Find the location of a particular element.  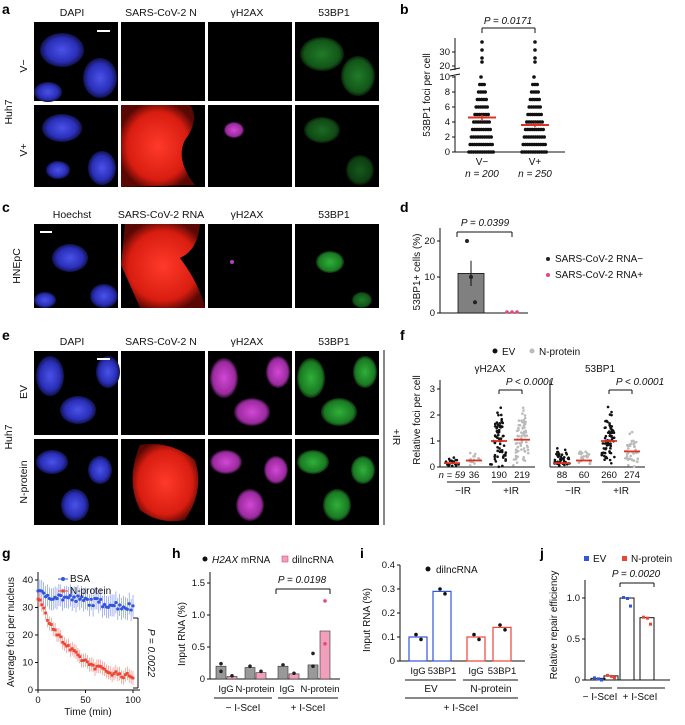

i-x-53bp1-2: 53BP1 is located at coordinates (502, 671).